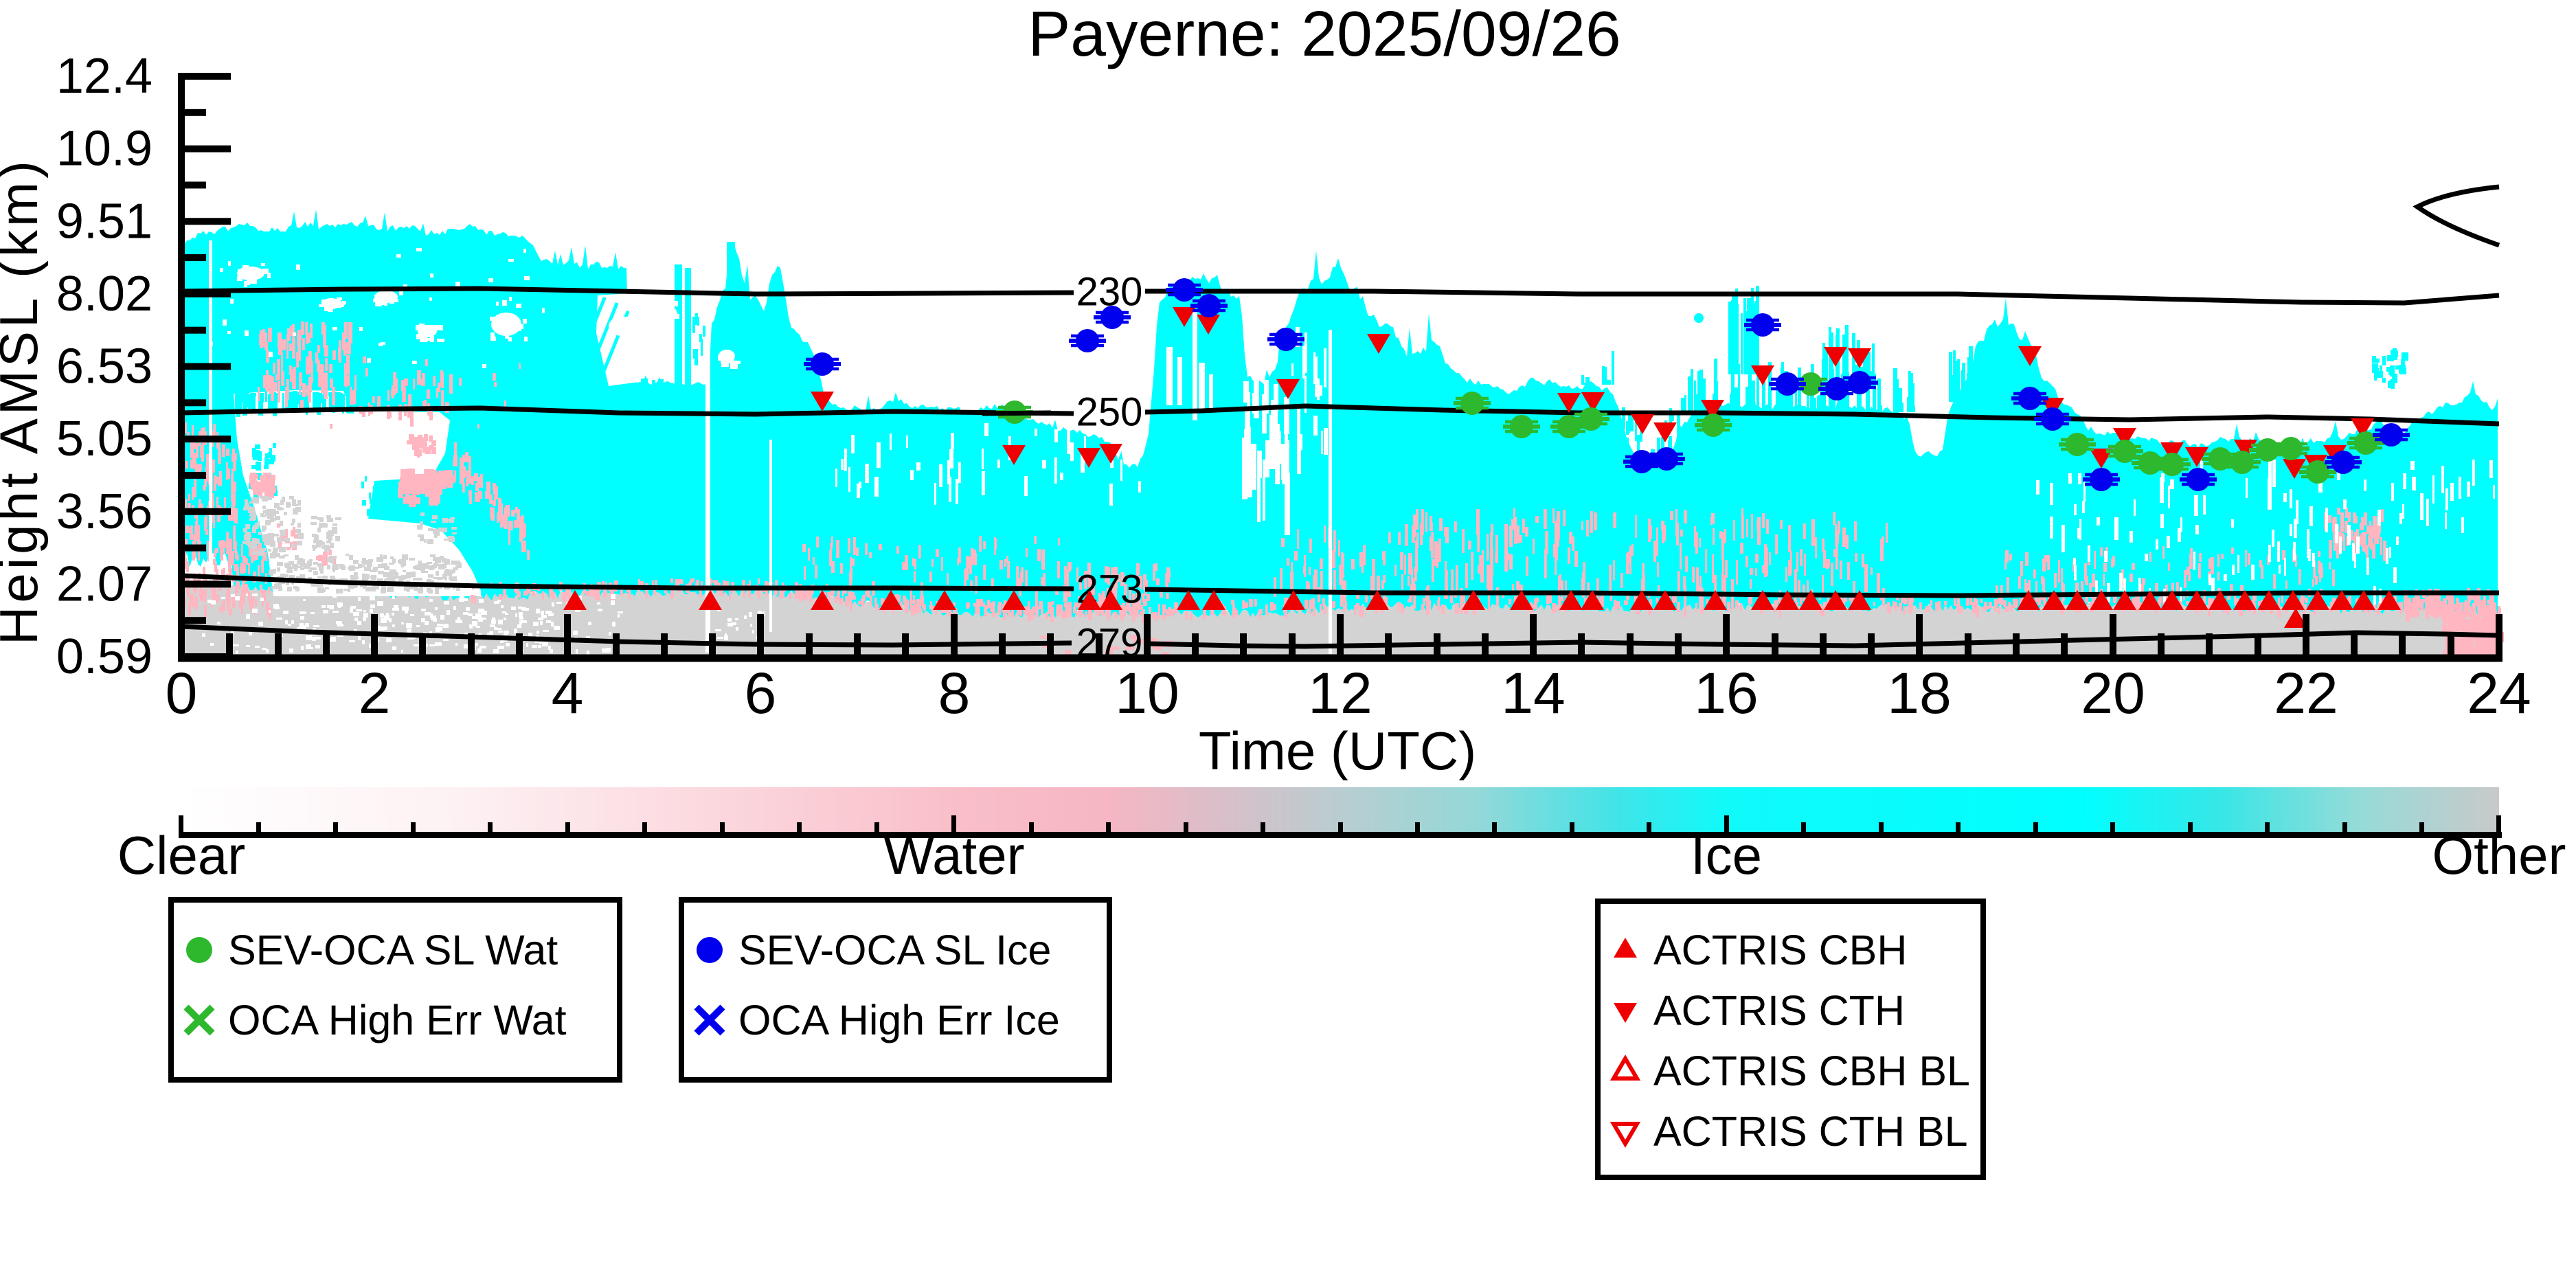 This screenshot has height=1288, width=2576. What do you see at coordinates (397, 1020) in the screenshot?
I see `svg-text: OCA High Err Wat` at bounding box center [397, 1020].